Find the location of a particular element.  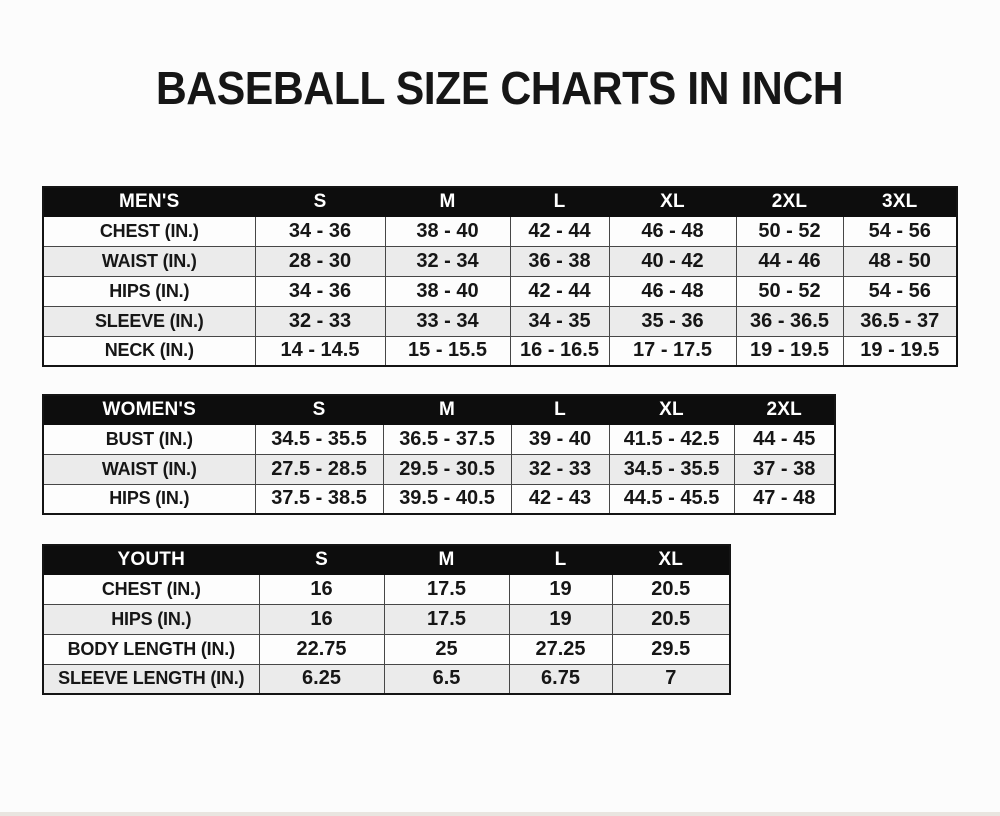

size-value-cell: 37 - 38 is located at coordinates (784, 469).